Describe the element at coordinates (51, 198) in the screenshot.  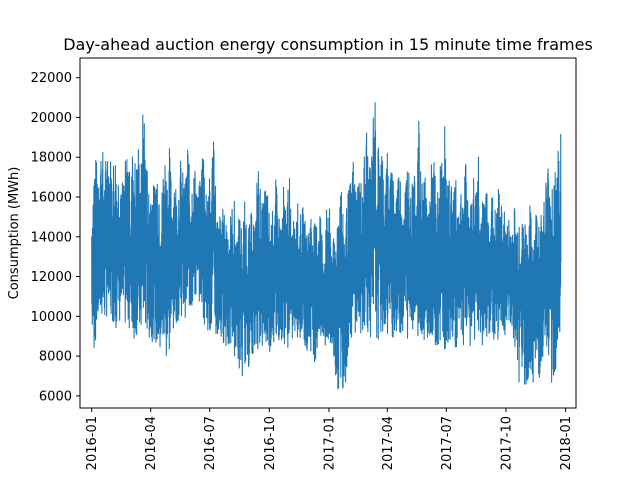
I see `y-tick-label: 16000` at that location.